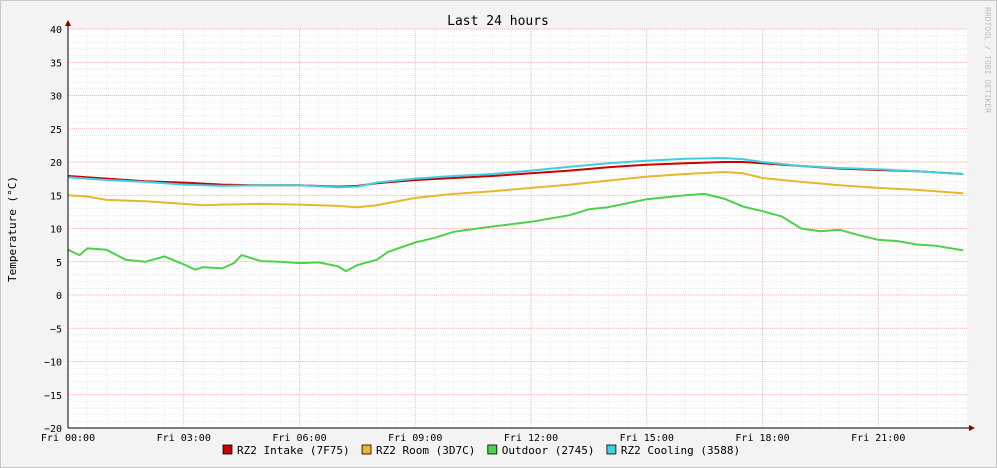  Describe the element at coordinates (56, 329) in the screenshot. I see `y-tick-label: −5` at that location.